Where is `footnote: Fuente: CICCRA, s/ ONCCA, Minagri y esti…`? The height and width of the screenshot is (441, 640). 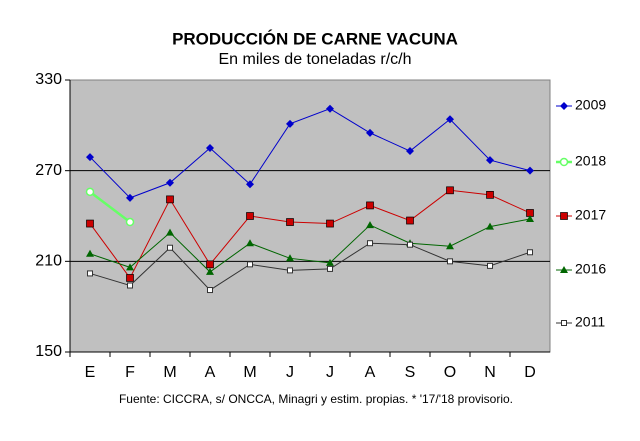
footnote: Fuente: CICCRA, s/ ONCCA, Minagri y esti… is located at coordinates (316, 399).